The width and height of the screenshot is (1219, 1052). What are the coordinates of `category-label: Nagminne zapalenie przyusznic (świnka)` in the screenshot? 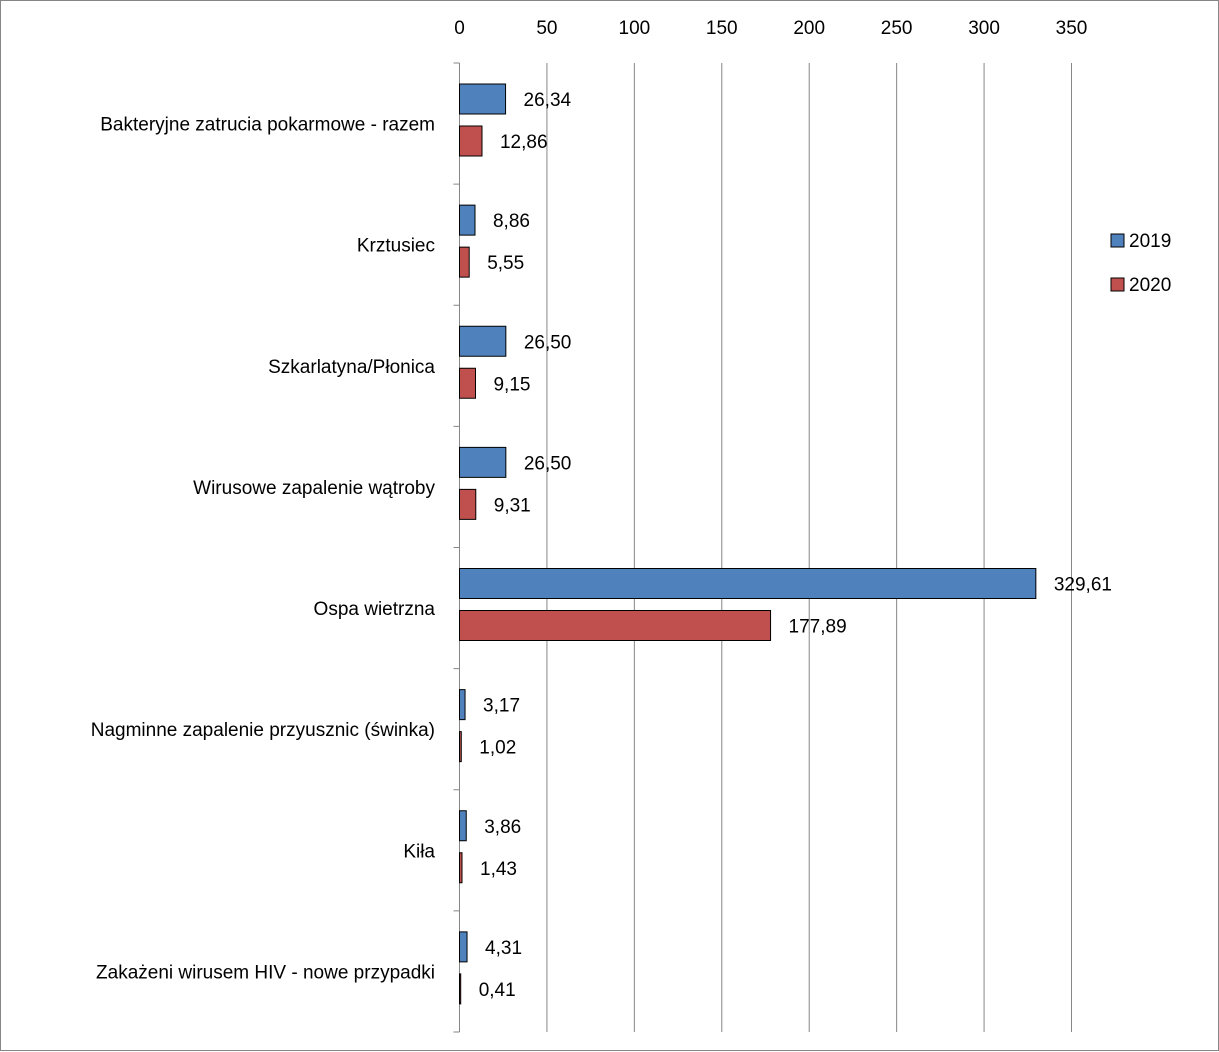 It's located at (263, 730).